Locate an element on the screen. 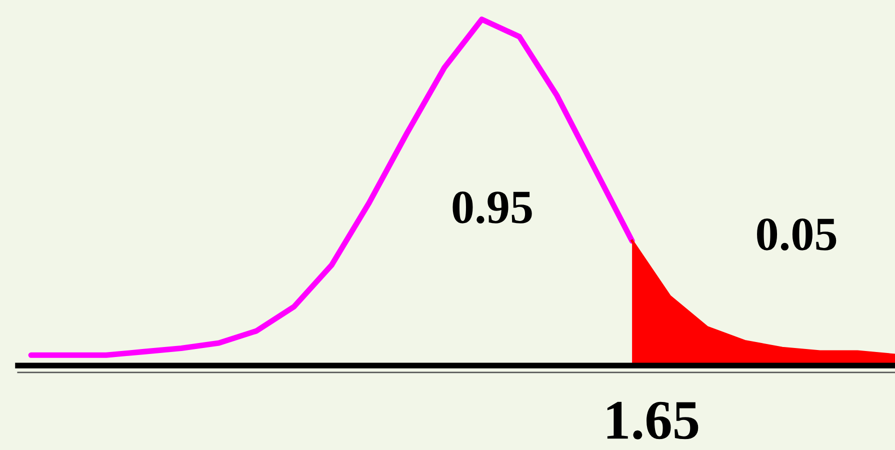 Image resolution: width=895 pixels, height=450 pixels. annotation: 0.05 is located at coordinates (796, 234).